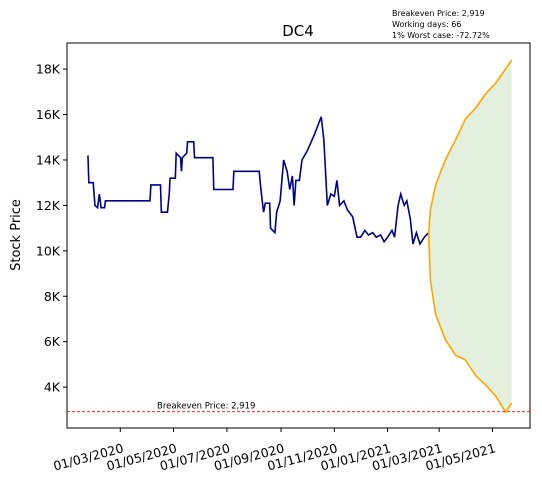 The image size is (542, 482). Describe the element at coordinates (48, 205) in the screenshot. I see `y-tick-label: 12K` at that location.